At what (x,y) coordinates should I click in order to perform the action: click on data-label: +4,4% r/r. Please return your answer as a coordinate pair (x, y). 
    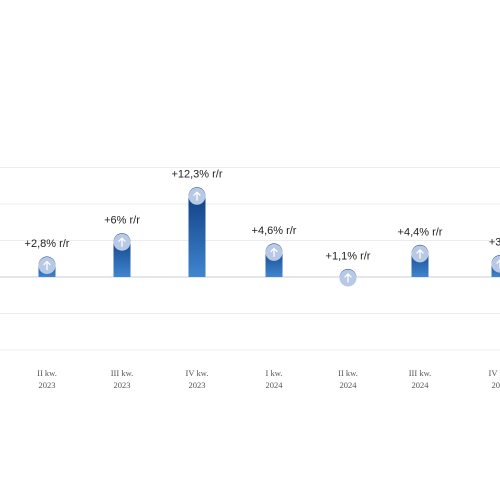
    Looking at the image, I should click on (420, 232).